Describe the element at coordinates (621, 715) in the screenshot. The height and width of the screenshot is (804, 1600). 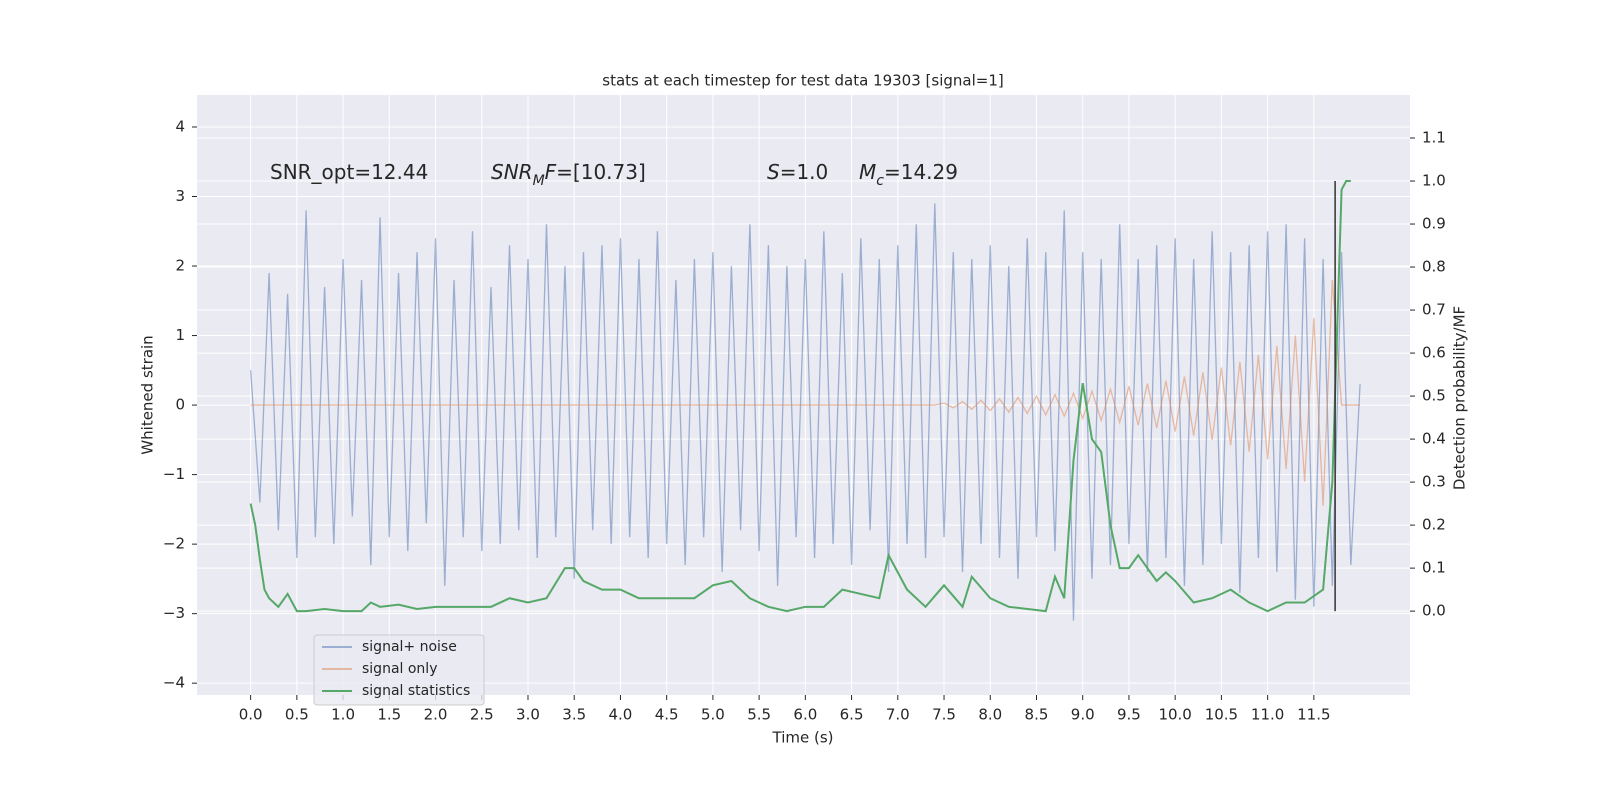
I see `x-tick-label: 4.0` at that location.